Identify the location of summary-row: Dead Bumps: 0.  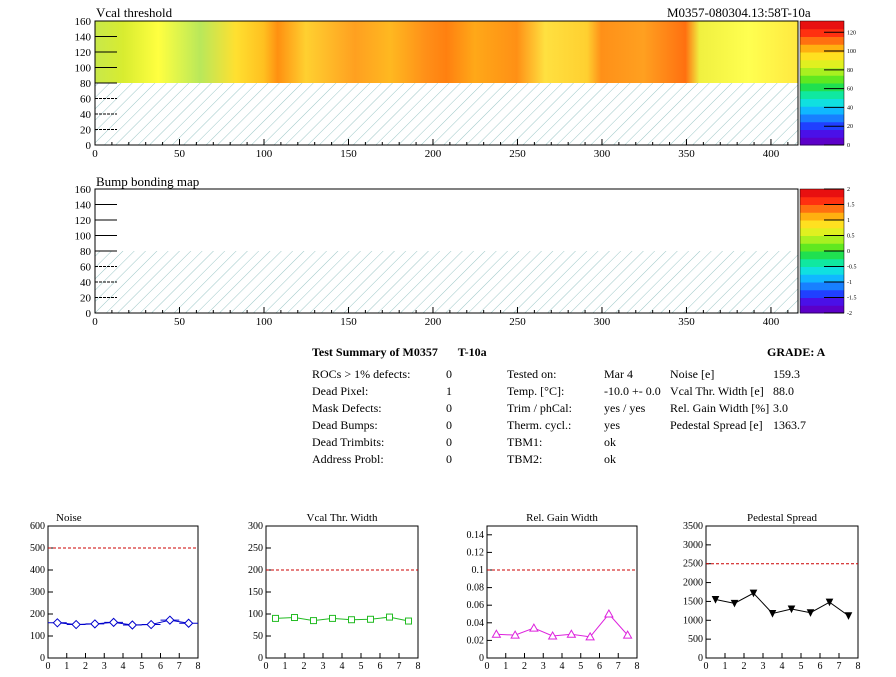
(382, 425).